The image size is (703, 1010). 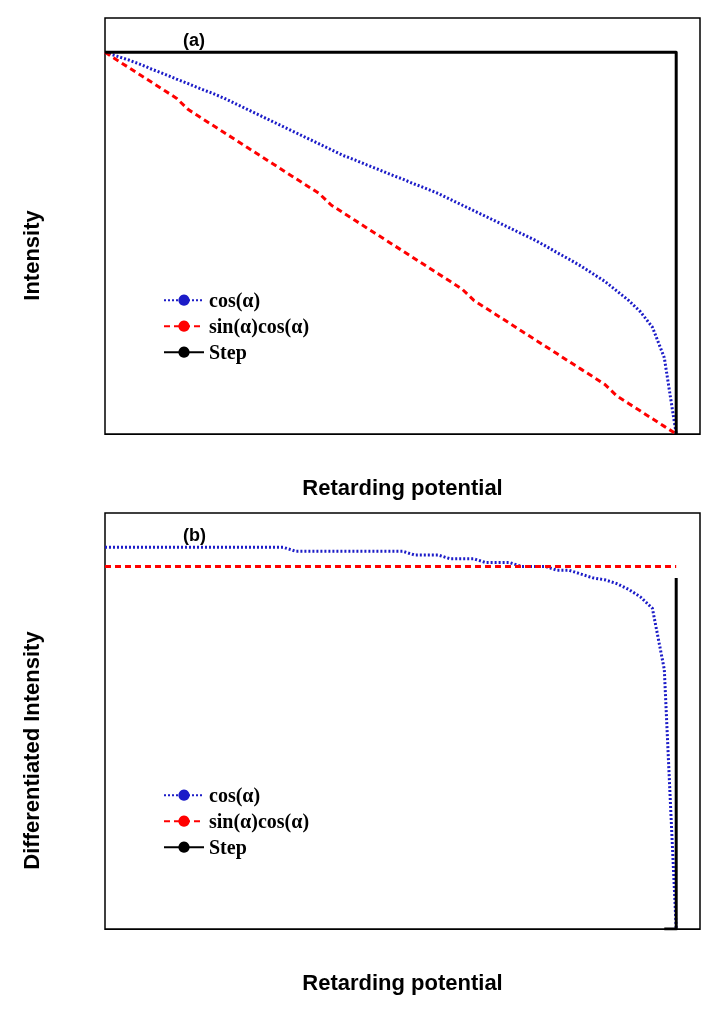 I want to click on y-axis-title: Intensity, so click(x=31, y=255).